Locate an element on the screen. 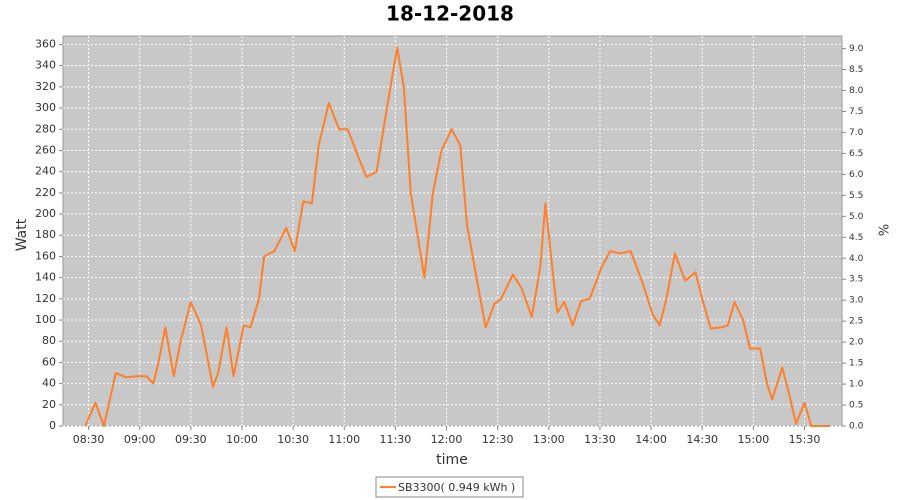  y2-tick-label: 3.5 is located at coordinates (856, 280).